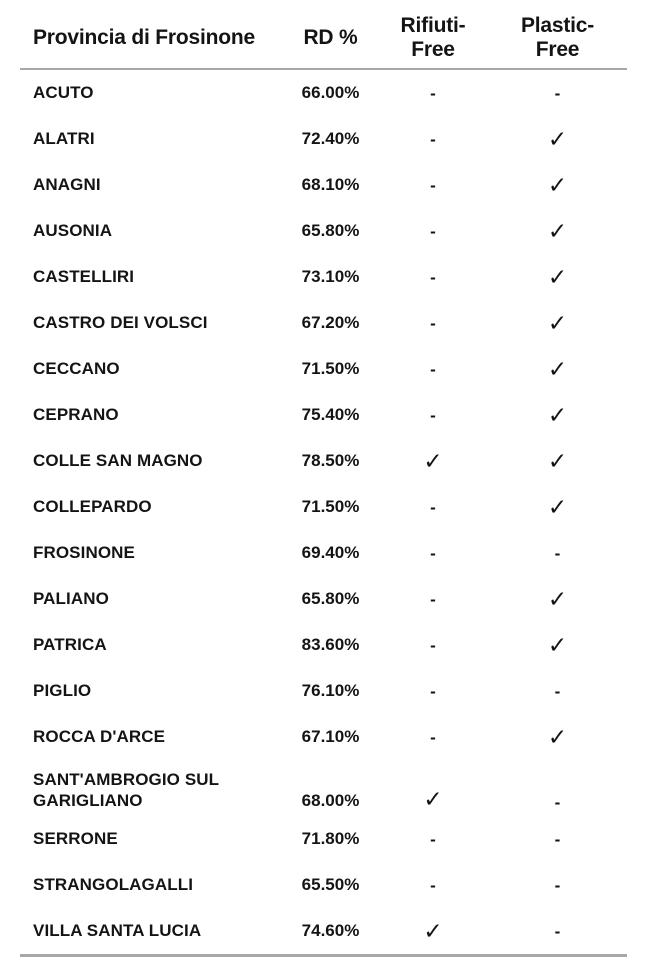  What do you see at coordinates (330, 92) in the screenshot?
I see `rd-percent-value: 66.00%` at bounding box center [330, 92].